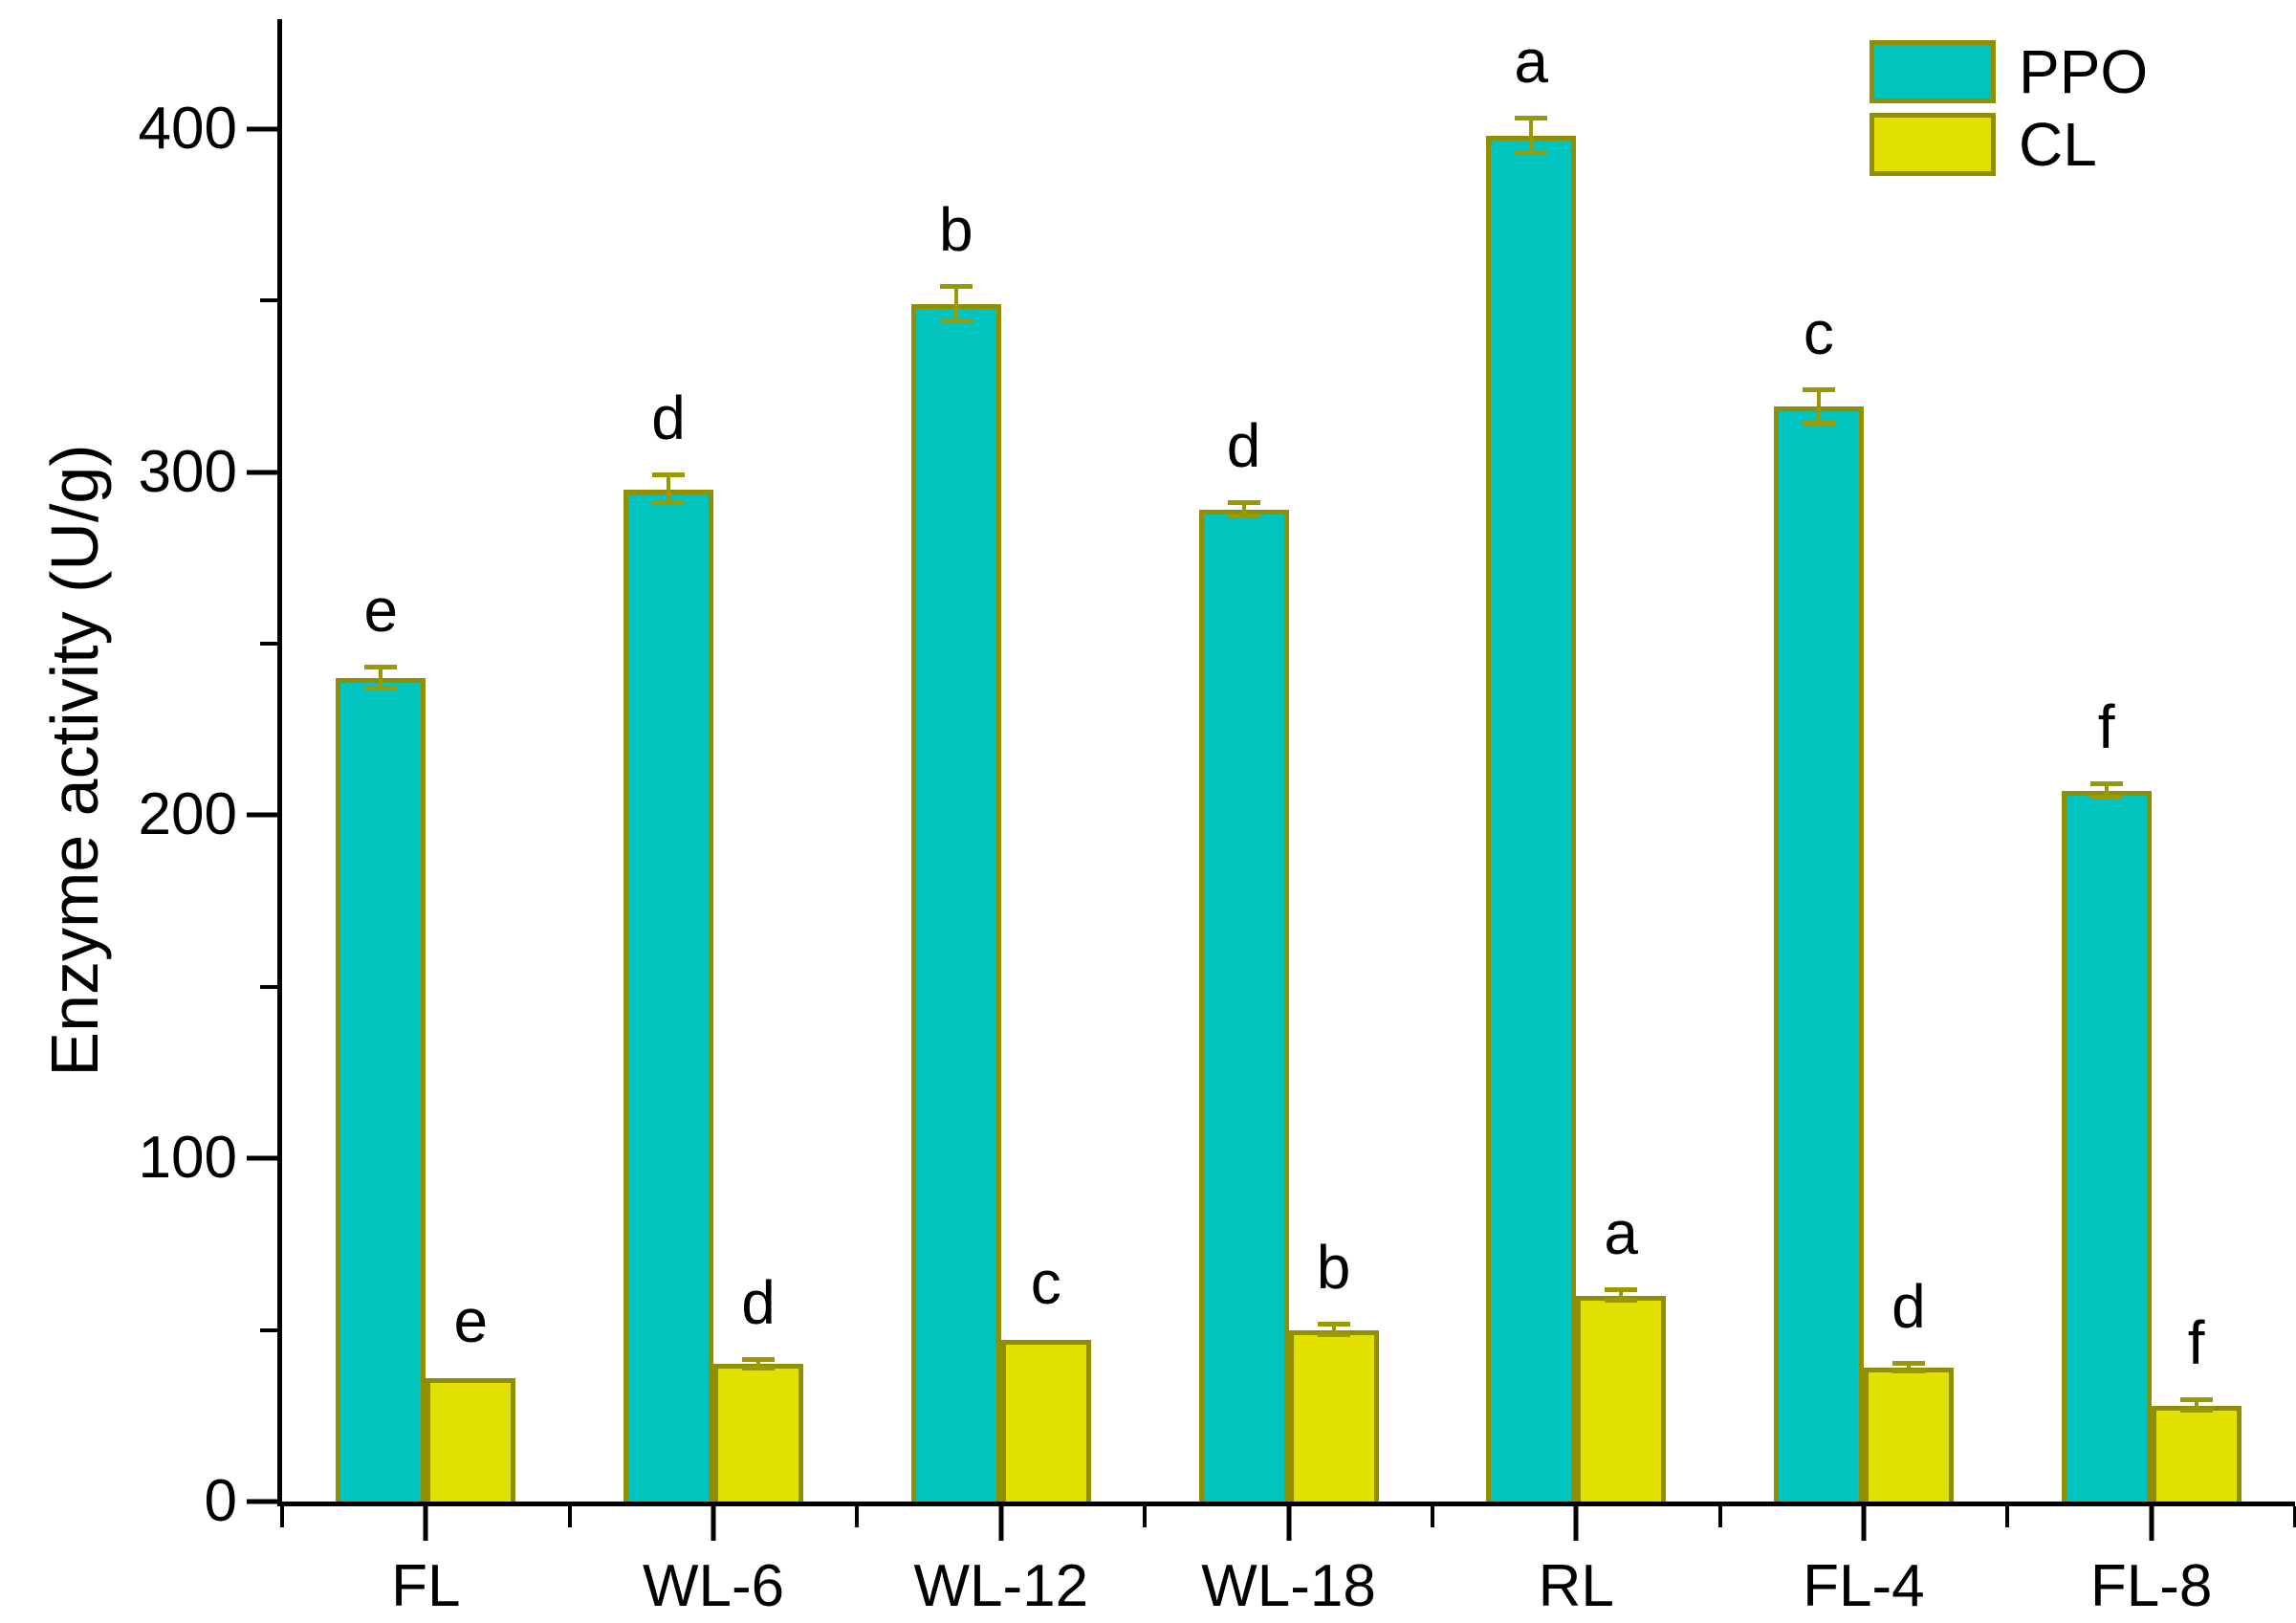 The width and height of the screenshot is (2296, 1623). Describe the element at coordinates (1933, 144) in the screenshot. I see `legend-swatch-cl-icon` at that location.